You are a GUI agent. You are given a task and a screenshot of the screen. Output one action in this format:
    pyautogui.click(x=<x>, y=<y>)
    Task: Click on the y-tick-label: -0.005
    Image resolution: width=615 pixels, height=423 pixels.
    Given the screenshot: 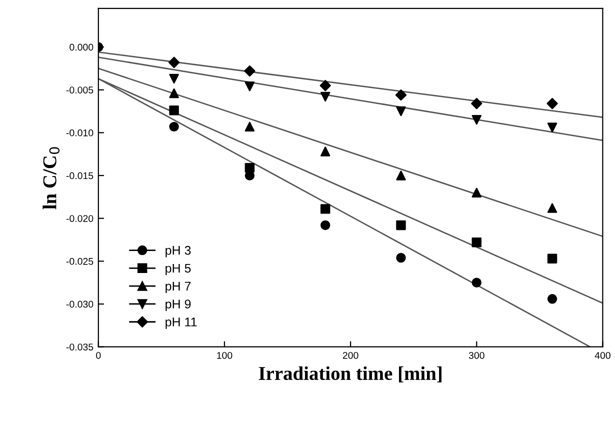 What is the action you would take?
    pyautogui.click(x=80, y=90)
    